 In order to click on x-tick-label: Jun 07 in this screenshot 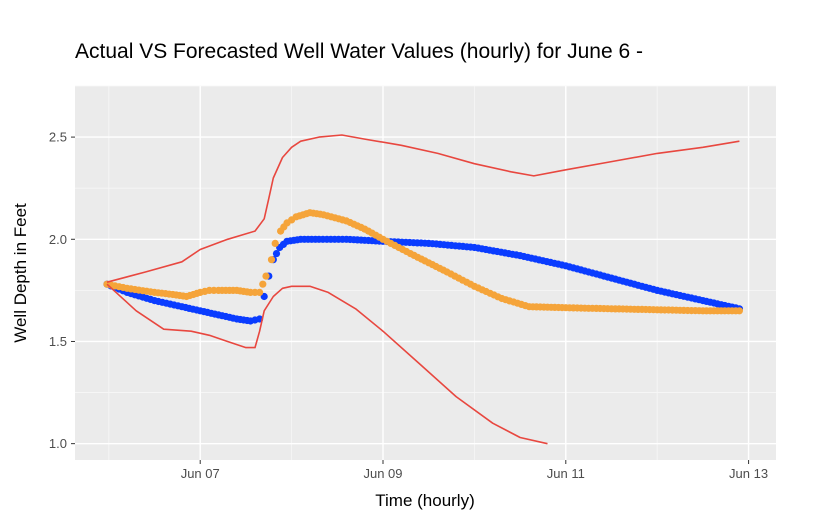, I will do `click(200, 473)`.